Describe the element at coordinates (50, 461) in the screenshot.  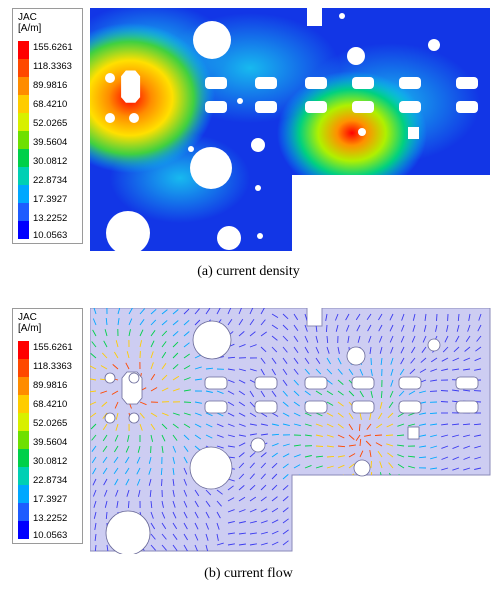
I see `legend-tick: 30.0812` at that location.